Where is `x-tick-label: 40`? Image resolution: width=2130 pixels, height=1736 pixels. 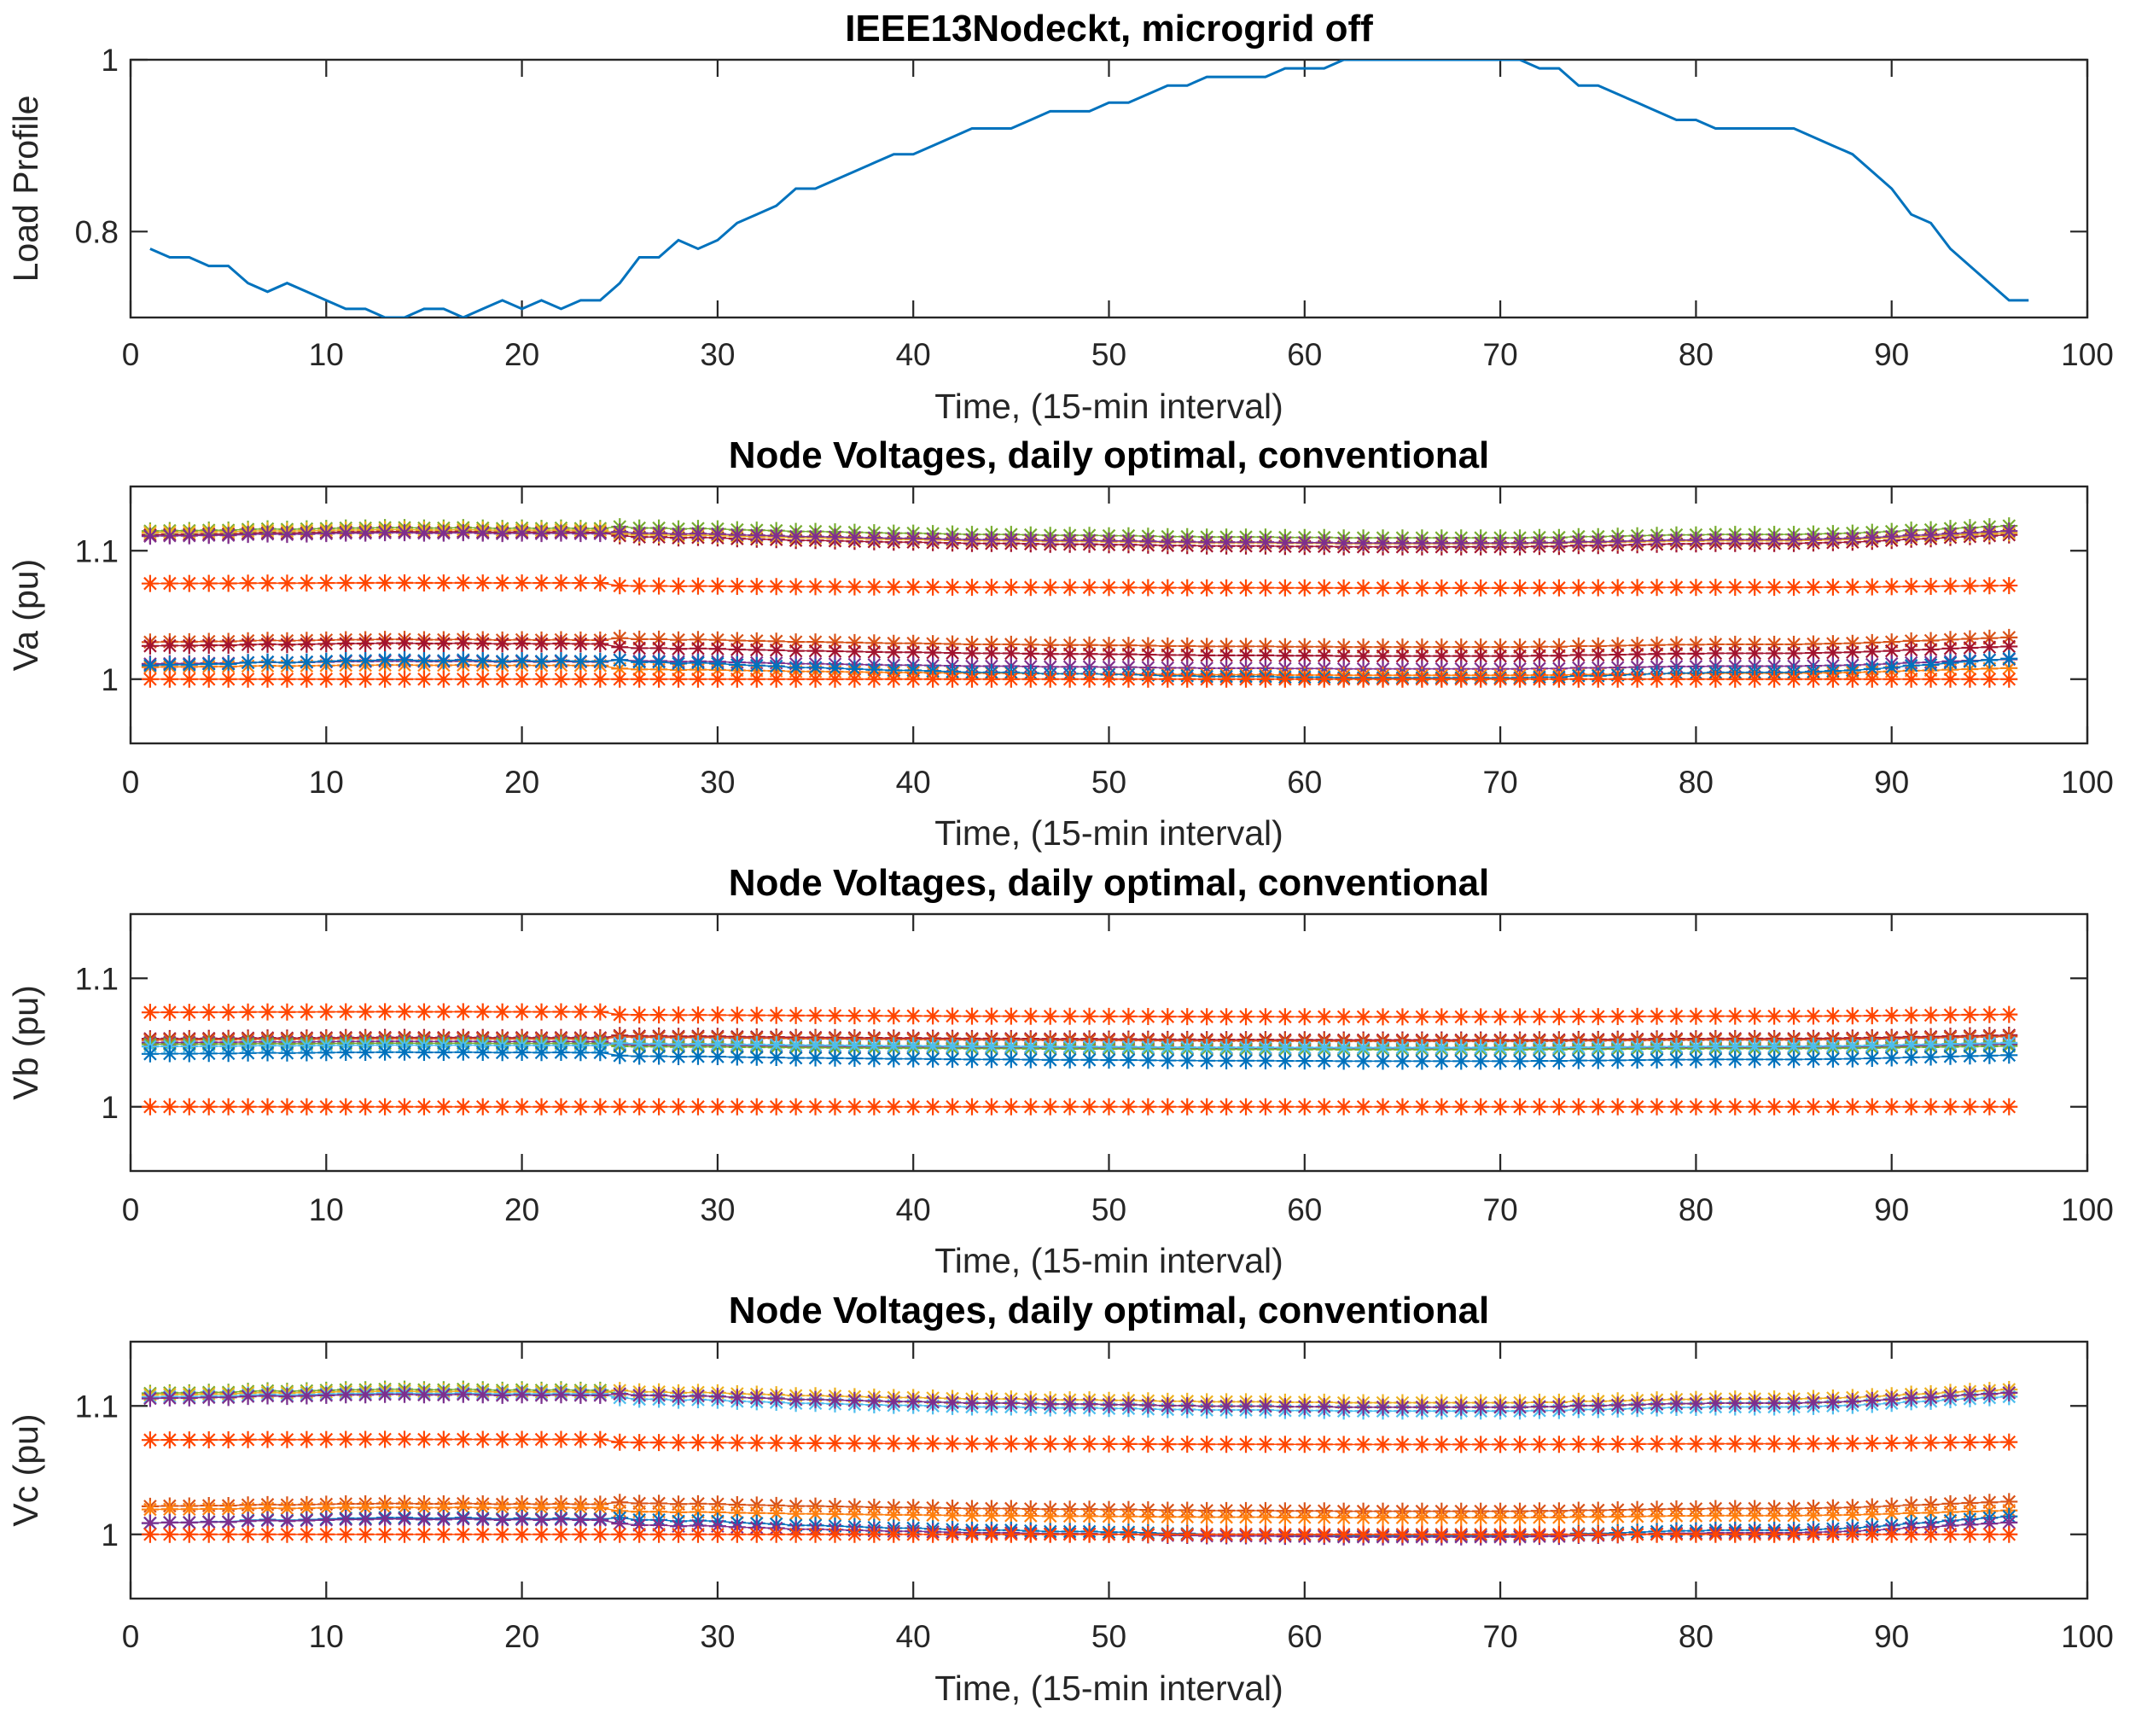
x-tick-label: 40 is located at coordinates (913, 354).